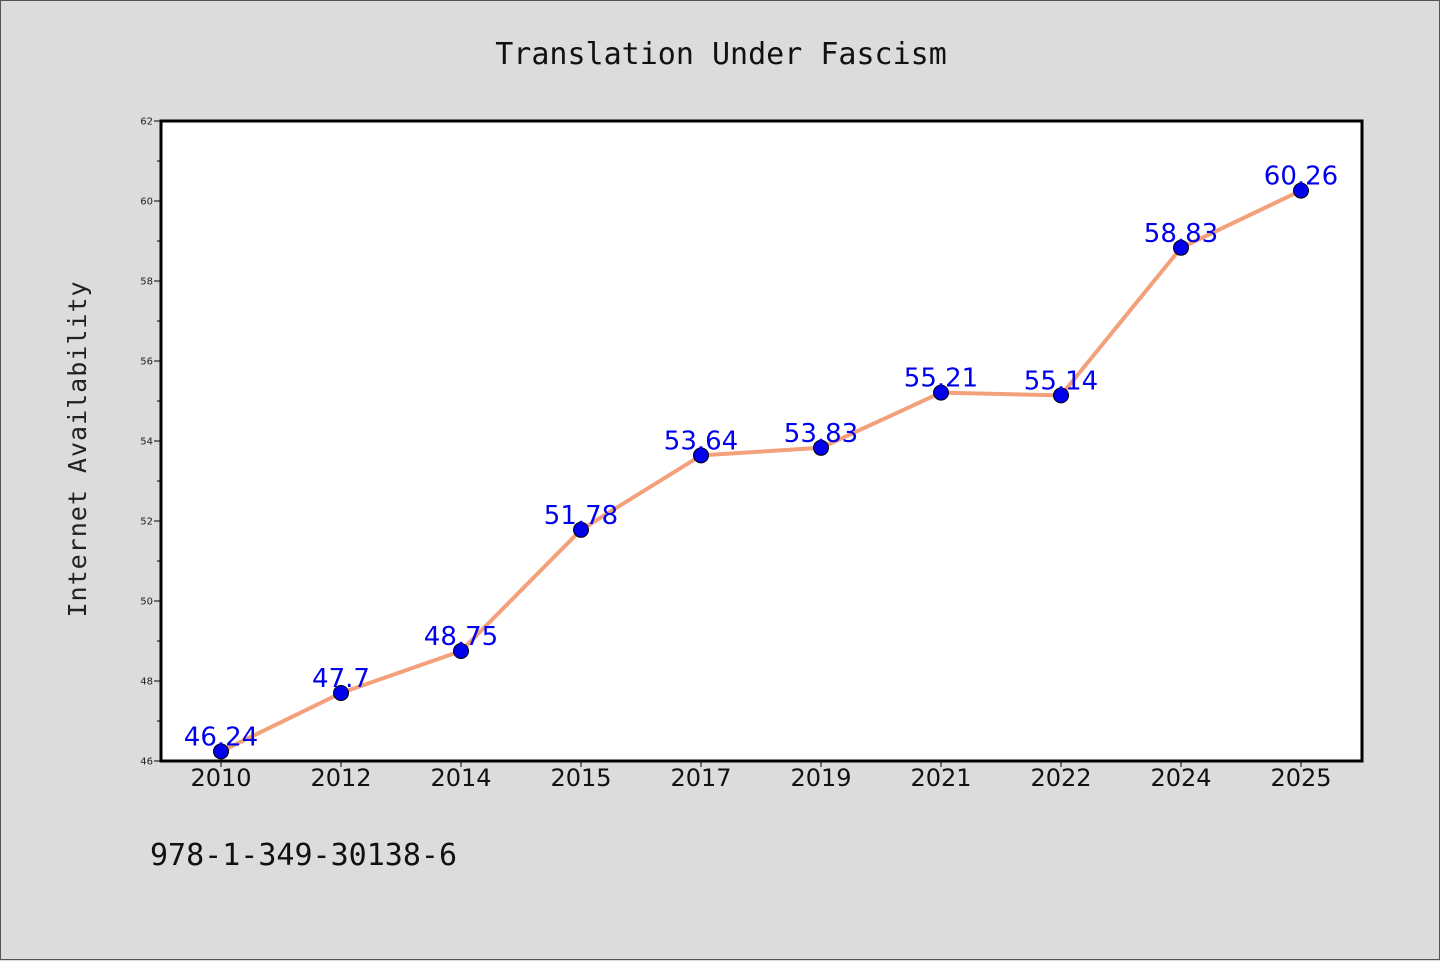  What do you see at coordinates (146, 122) in the screenshot?
I see `y-tick-label: 62` at bounding box center [146, 122].